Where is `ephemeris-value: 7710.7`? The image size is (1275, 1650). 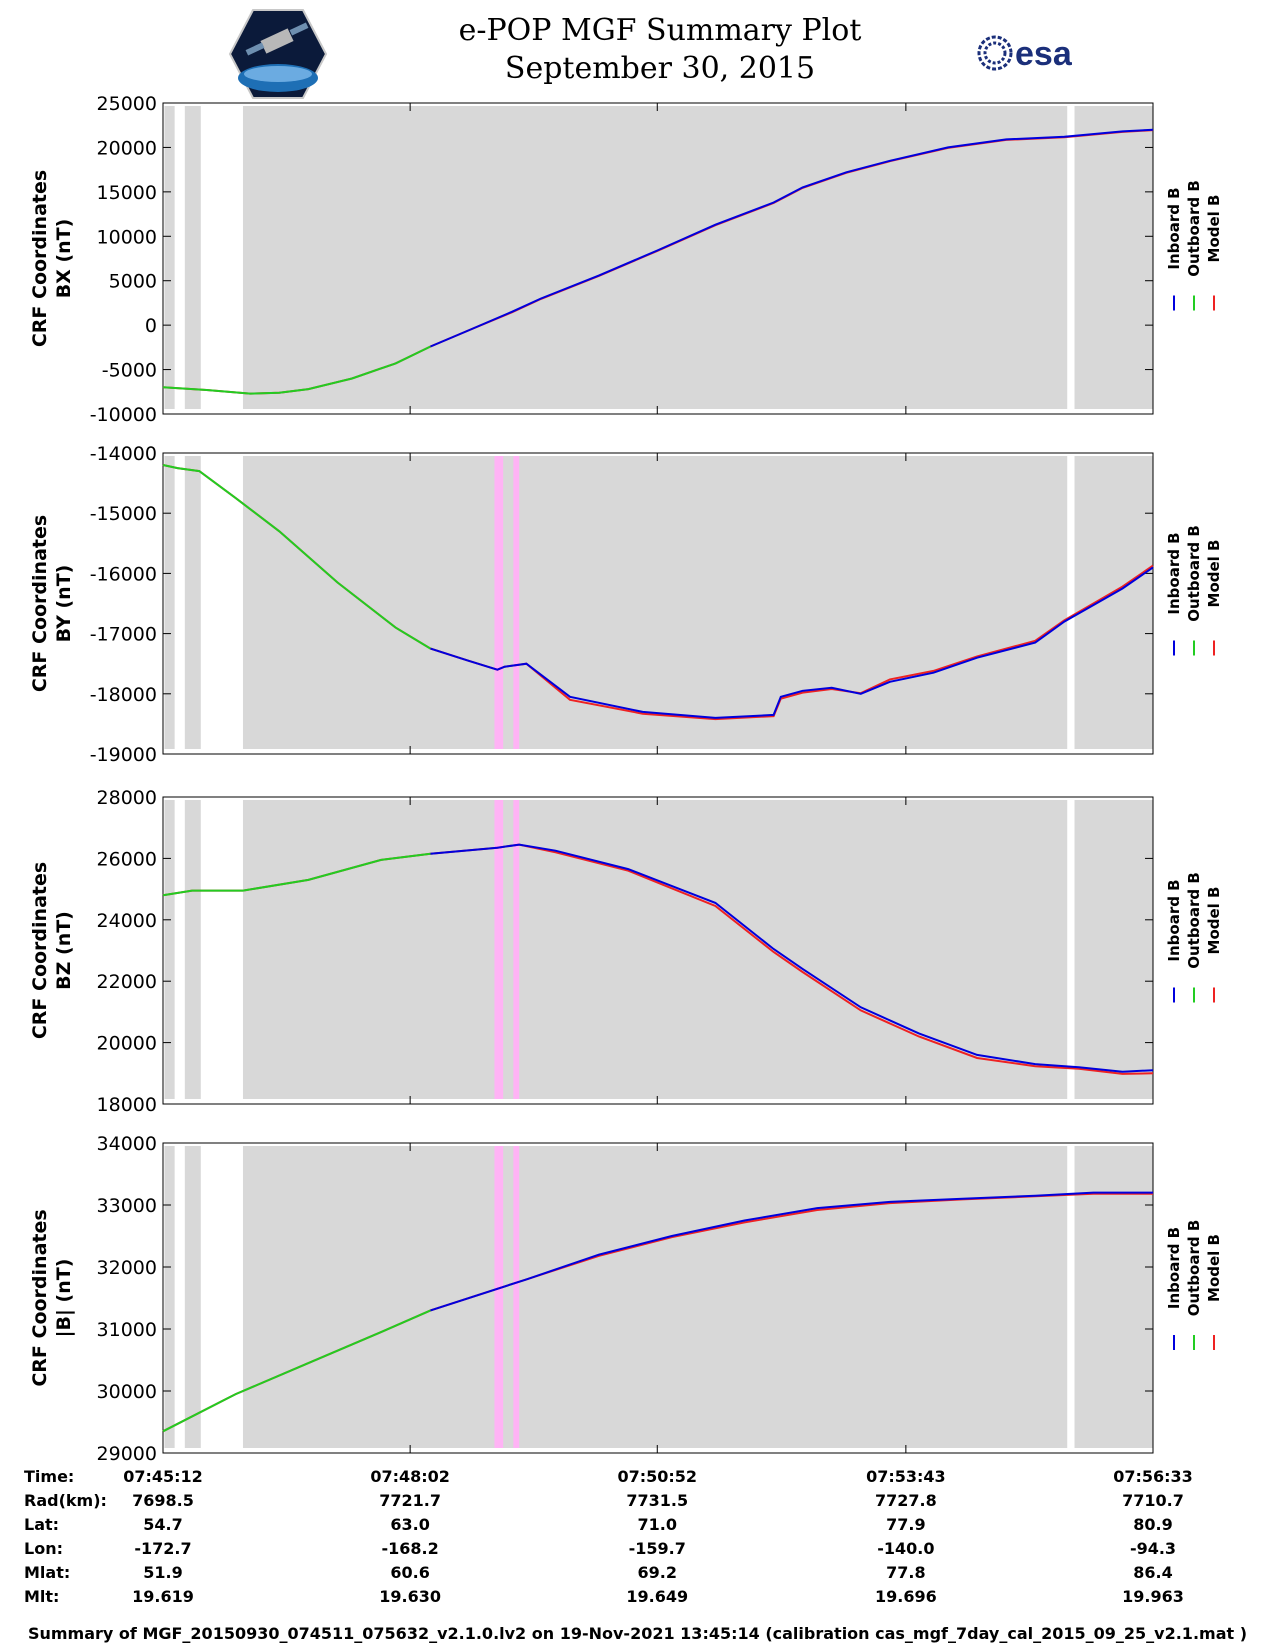 ephemeris-value: 7710.7 is located at coordinates (1153, 1500).